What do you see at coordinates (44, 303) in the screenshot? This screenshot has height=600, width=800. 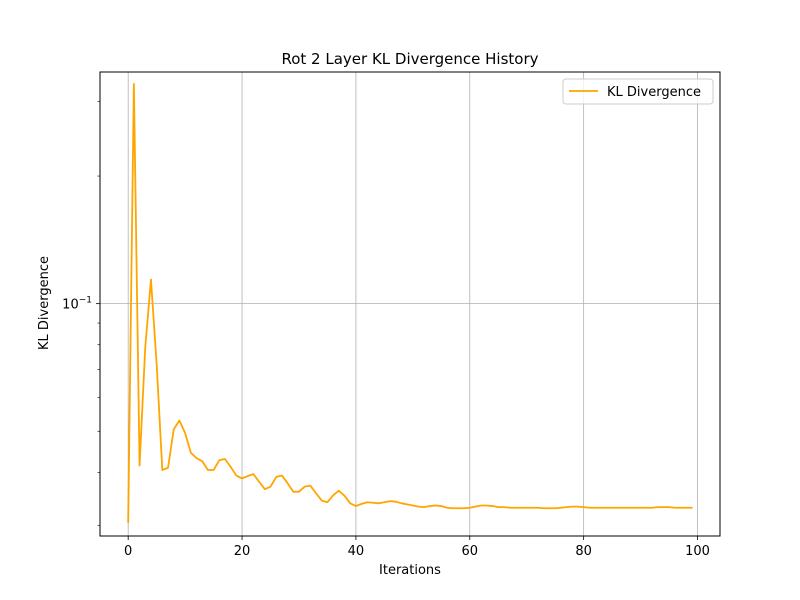 I see `y-axis-label: KL Divergence` at bounding box center [44, 303].